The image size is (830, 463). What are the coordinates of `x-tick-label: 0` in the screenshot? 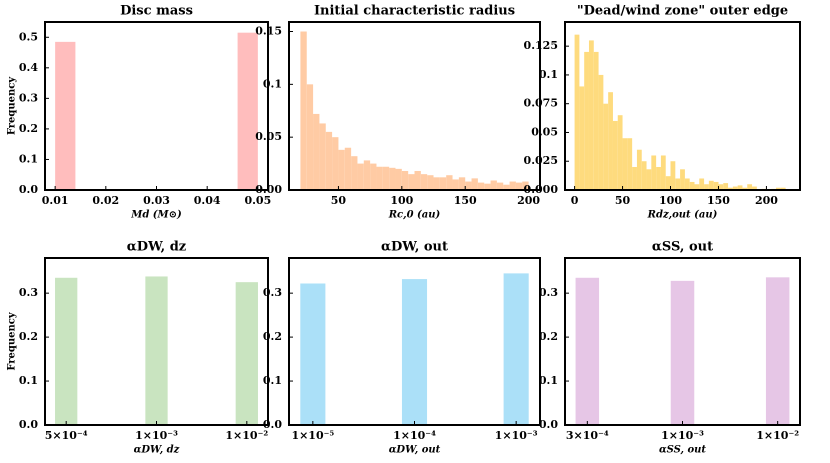 It's located at (575, 200).